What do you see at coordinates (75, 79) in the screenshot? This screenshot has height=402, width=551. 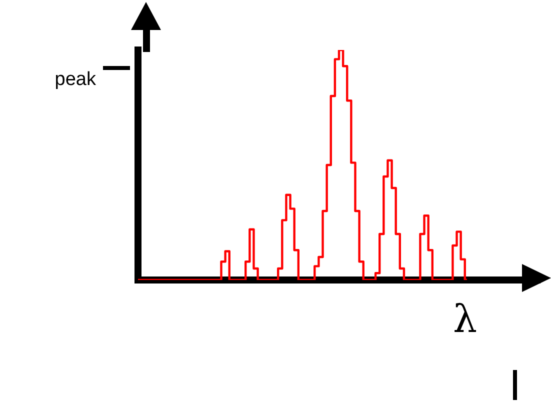 I see `text: peak` at bounding box center [75, 79].